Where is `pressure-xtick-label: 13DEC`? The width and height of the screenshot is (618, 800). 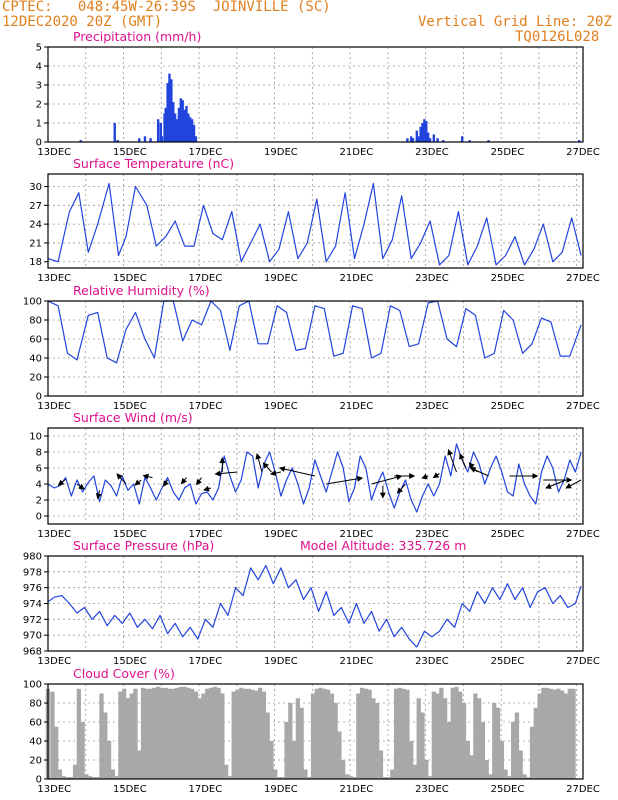
pressure-xtick-label: 13DEC is located at coordinates (54, 661).